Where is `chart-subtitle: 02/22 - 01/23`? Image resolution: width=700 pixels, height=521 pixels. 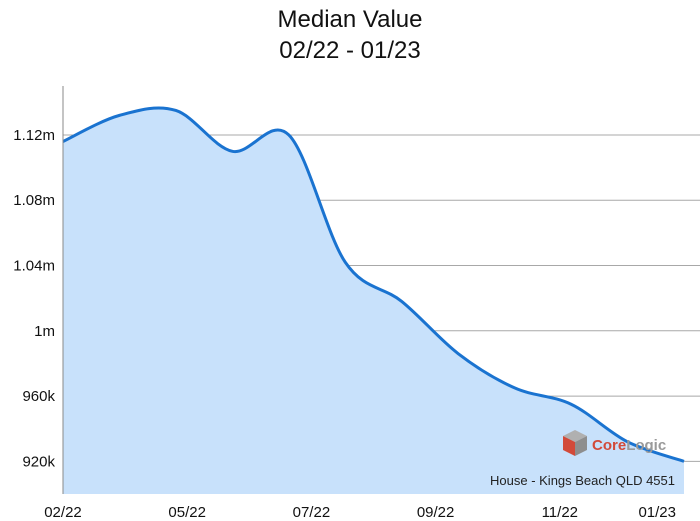
chart-subtitle: 02/22 - 01/23 is located at coordinates (350, 50).